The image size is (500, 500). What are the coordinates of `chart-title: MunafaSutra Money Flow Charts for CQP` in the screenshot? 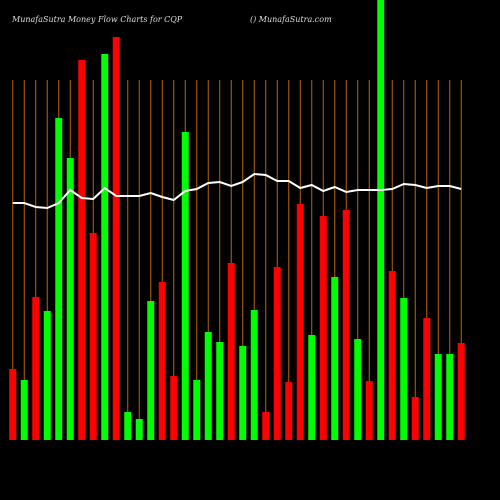 It's located at (97, 19).